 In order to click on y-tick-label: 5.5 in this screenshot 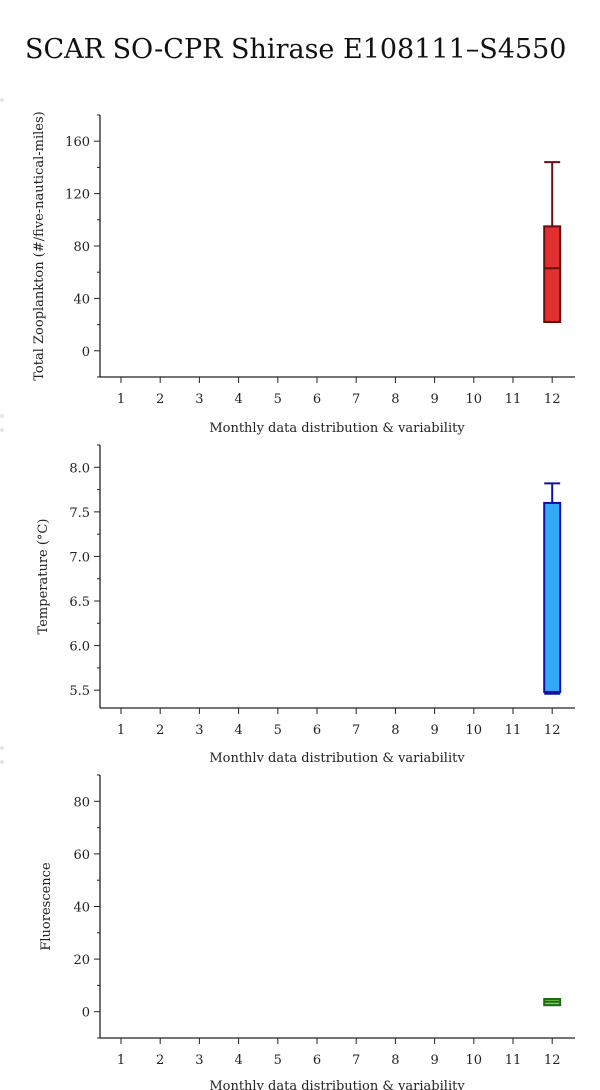, I will do `click(79, 691)`.